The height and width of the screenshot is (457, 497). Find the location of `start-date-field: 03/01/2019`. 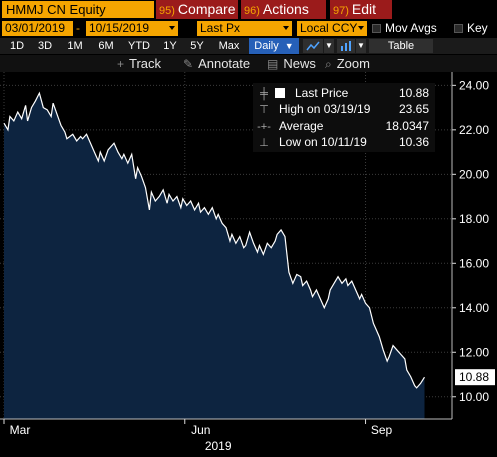

start-date-field: 03/01/2019 is located at coordinates (37, 28).